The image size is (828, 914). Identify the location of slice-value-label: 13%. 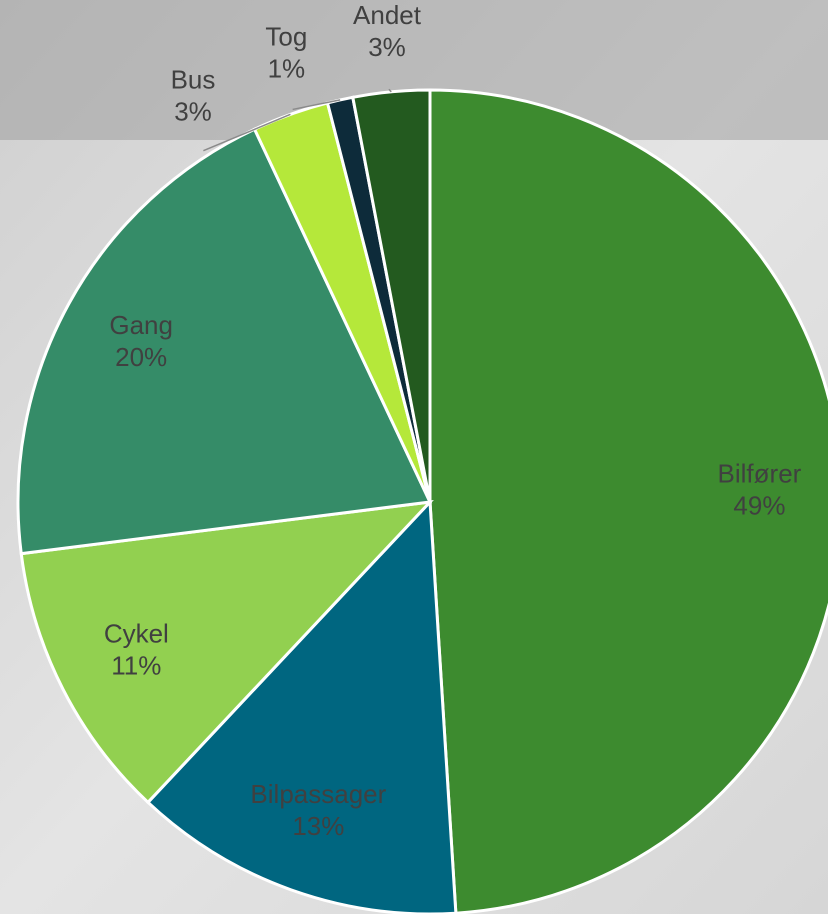
(318, 826).